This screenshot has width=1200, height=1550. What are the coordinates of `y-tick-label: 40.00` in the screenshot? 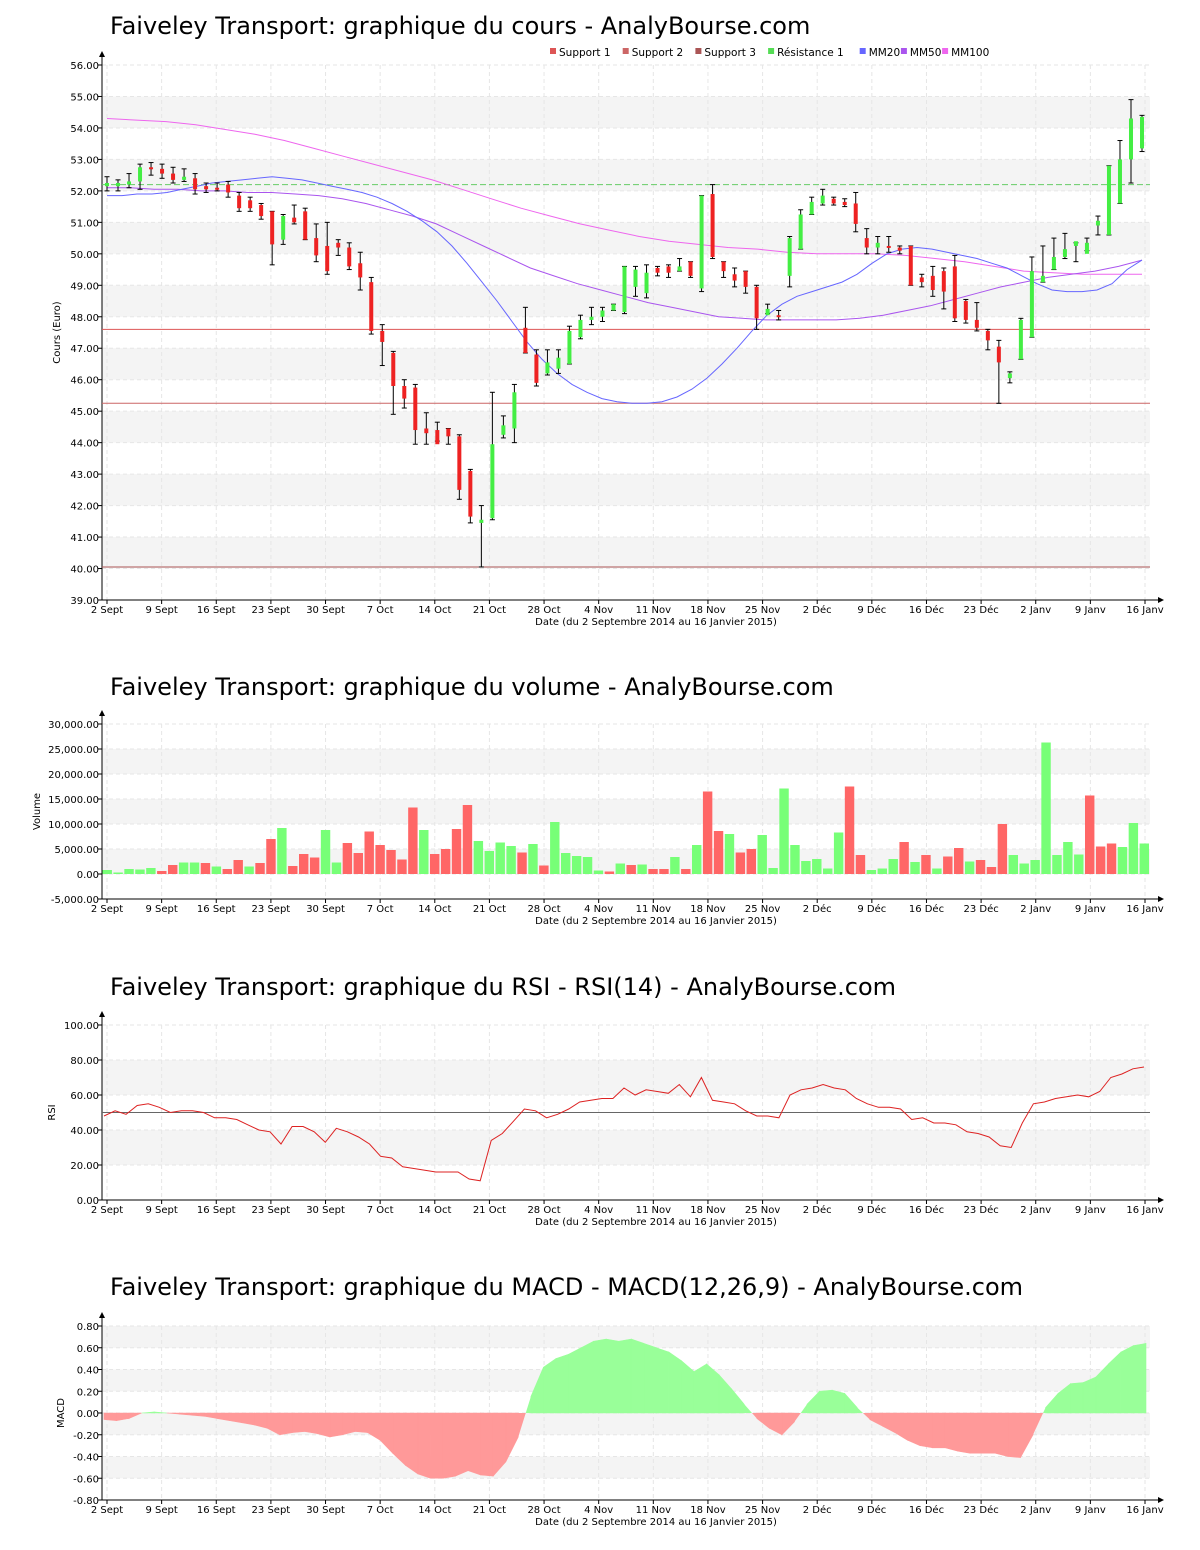 It's located at (84, 570).